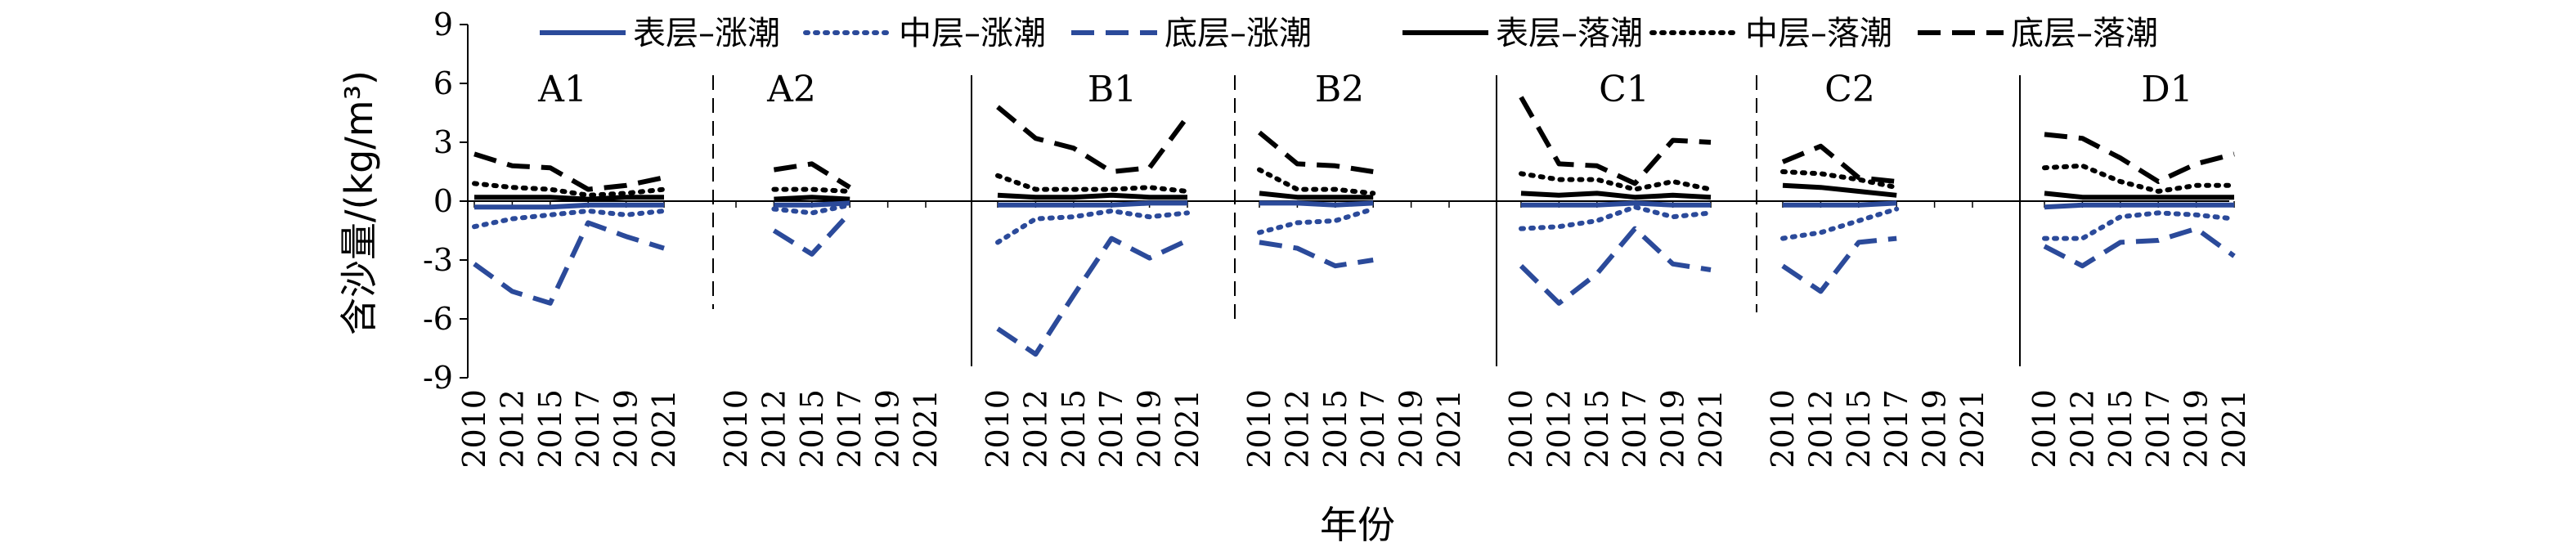 This screenshot has width=2576, height=556. What do you see at coordinates (569, 219) in the screenshot?
I see `series-line-a1-mid-flood` at bounding box center [569, 219].